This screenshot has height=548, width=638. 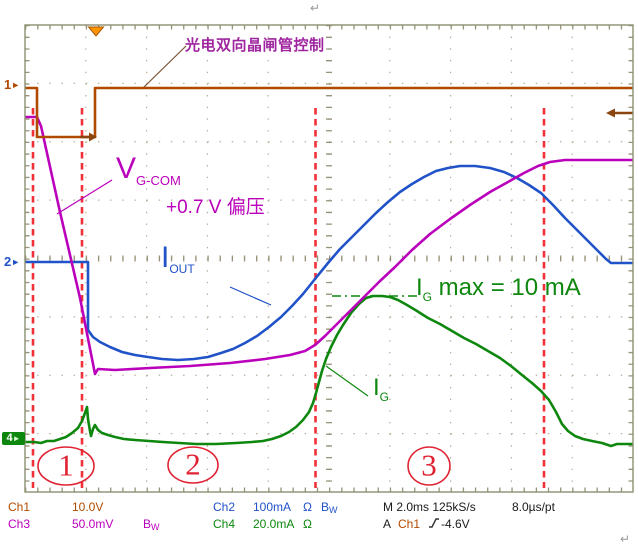 I want to click on ch2-marker-label: 2, so click(x=8, y=261).